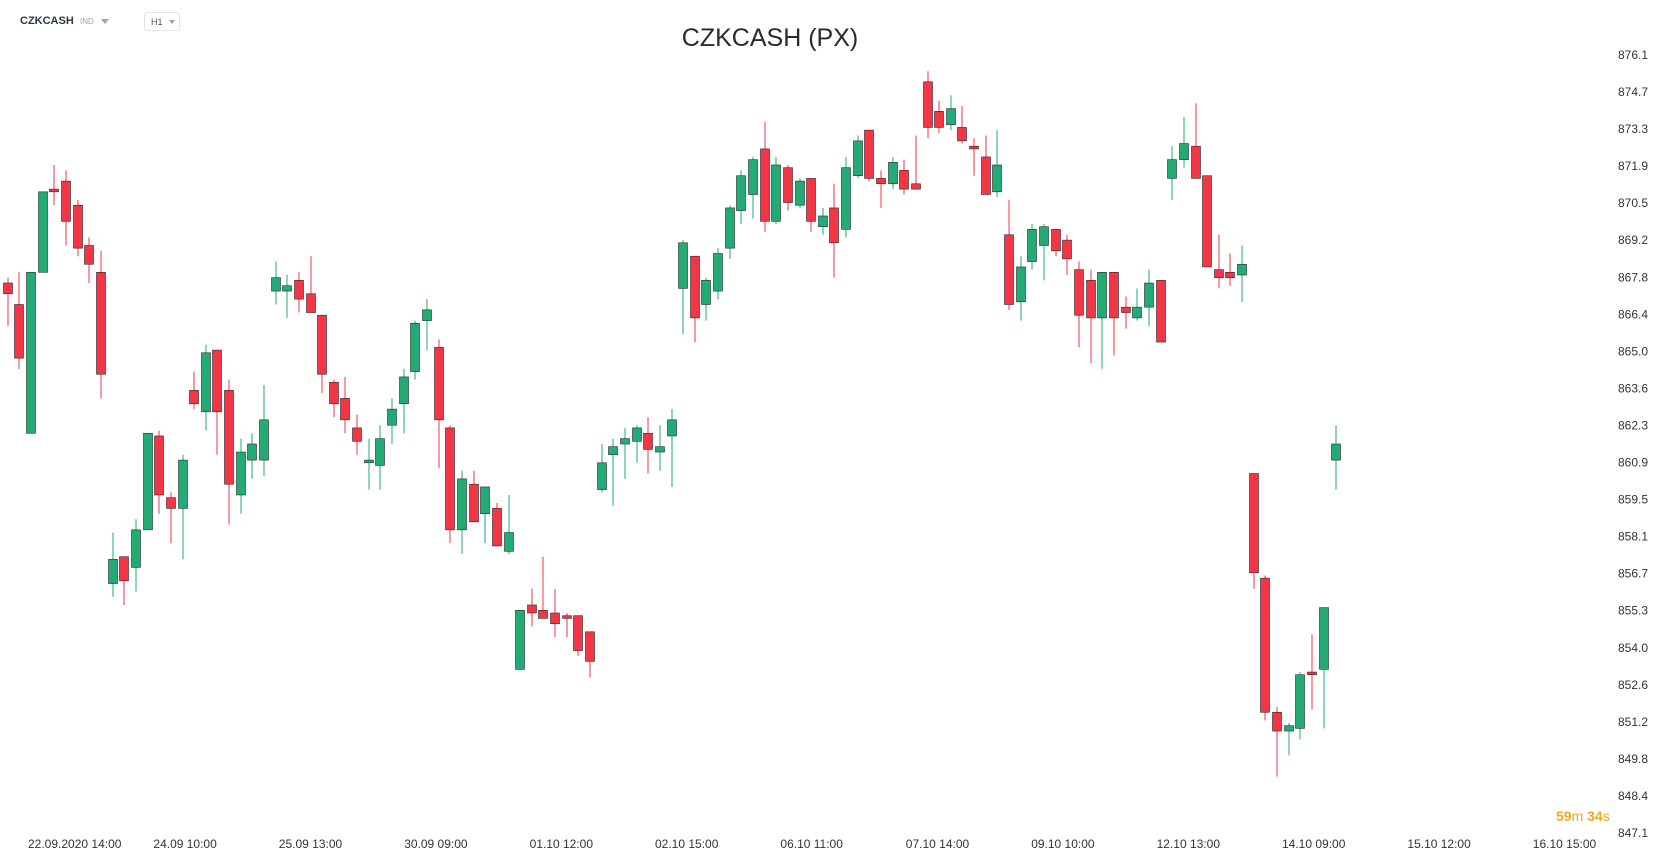  What do you see at coordinates (105, 21) in the screenshot?
I see `symbol-dropdown-chevron-icon` at bounding box center [105, 21].